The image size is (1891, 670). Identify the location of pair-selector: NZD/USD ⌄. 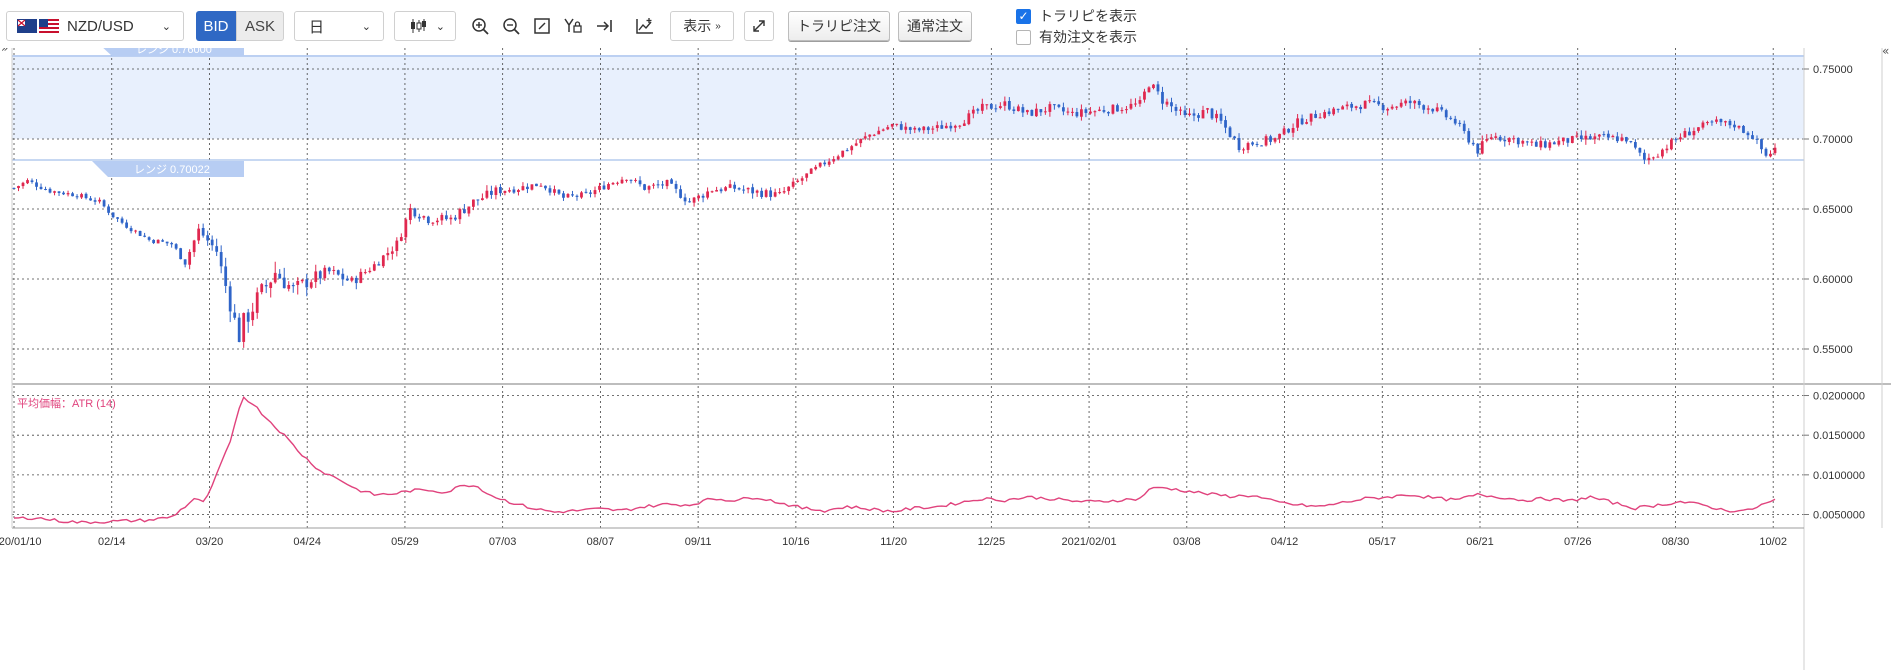
(95, 26).